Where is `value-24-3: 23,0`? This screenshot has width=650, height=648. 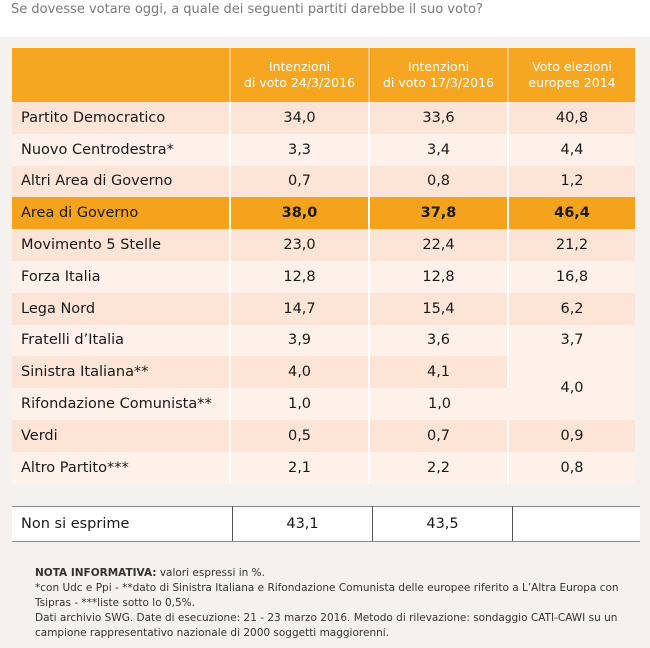 value-24-3: 23,0 is located at coordinates (300, 245).